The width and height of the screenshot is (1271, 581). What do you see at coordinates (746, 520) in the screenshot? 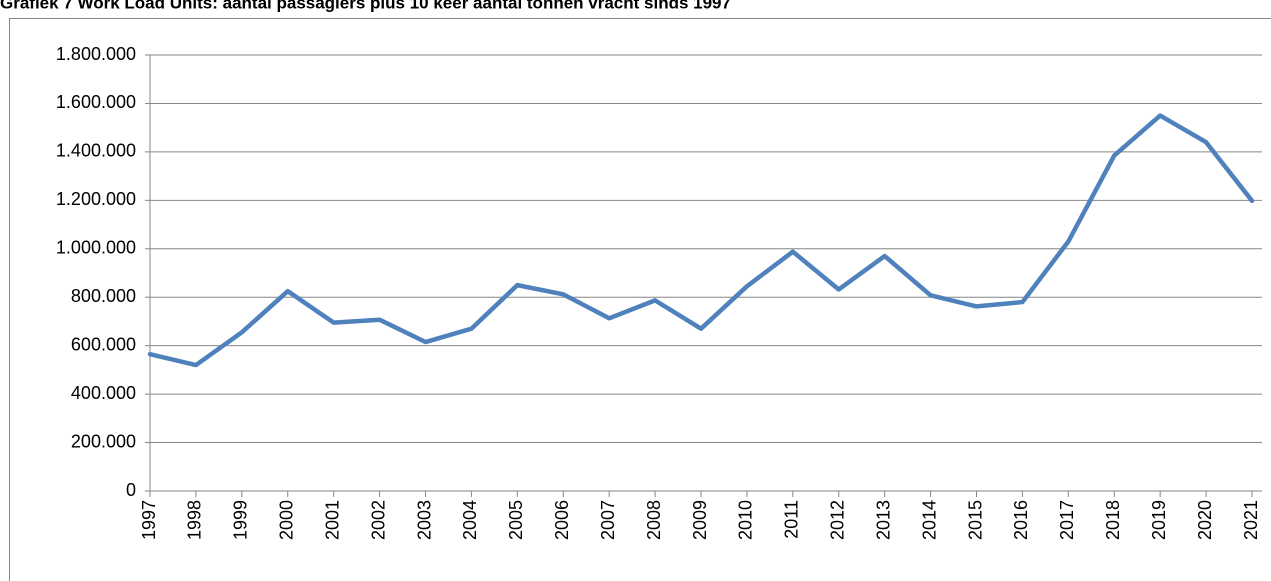
I see `x-tick-label: 2010` at bounding box center [746, 520].